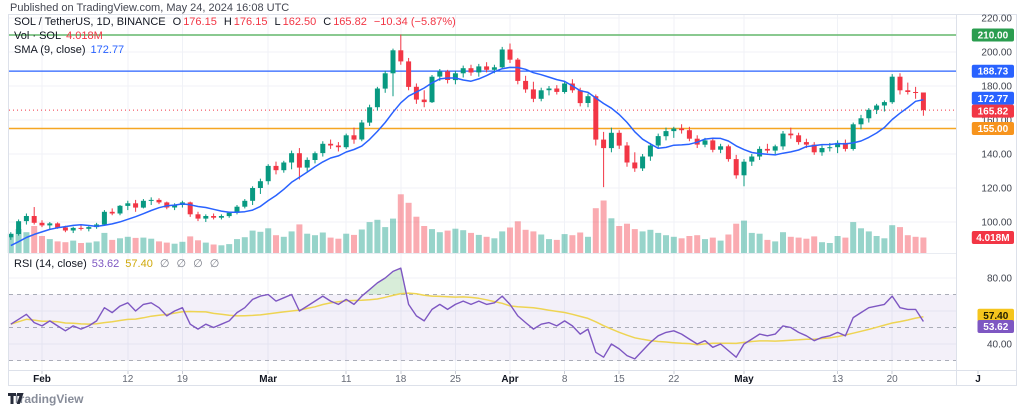  Describe the element at coordinates (509, 379) in the screenshot. I see `svg-text: Apr` at that location.